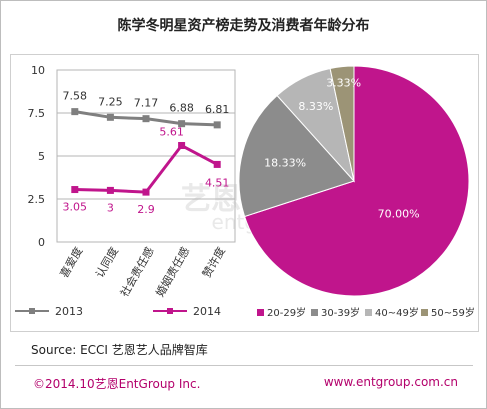 This screenshot has width=487, height=409. I want to click on chart-title: 陈学冬明星资产榜走势及消费者年龄分布, so click(243, 26).